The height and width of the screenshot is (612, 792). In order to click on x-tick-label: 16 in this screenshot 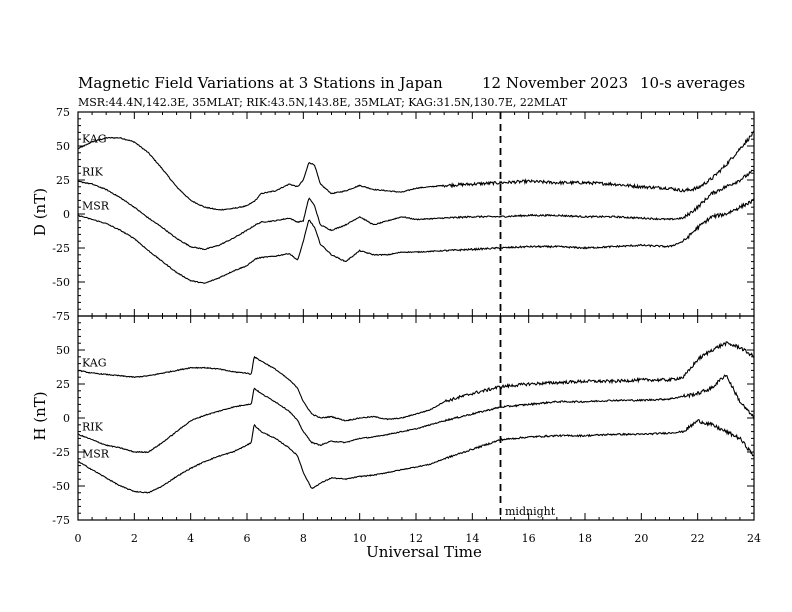, I will do `click(529, 538)`.